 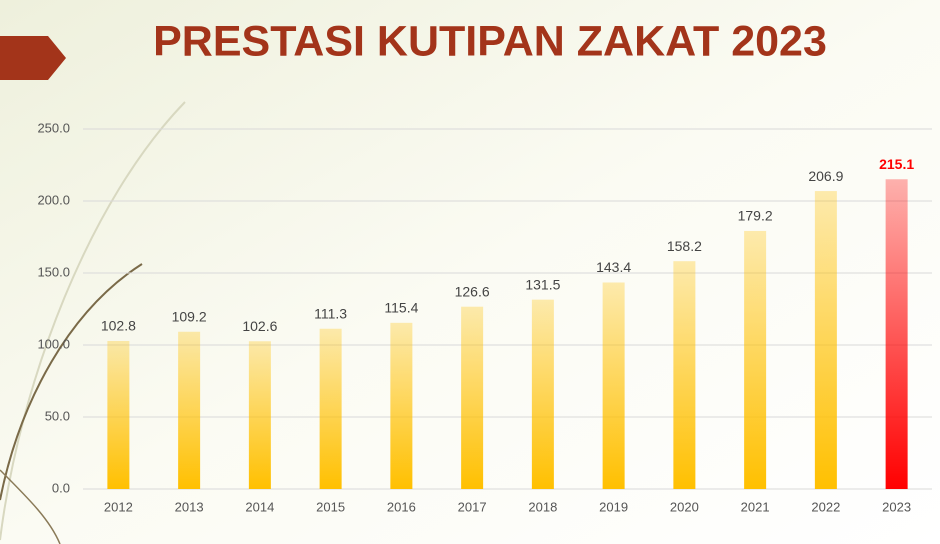 I want to click on y-tick-label: 250.0, so click(x=53, y=127).